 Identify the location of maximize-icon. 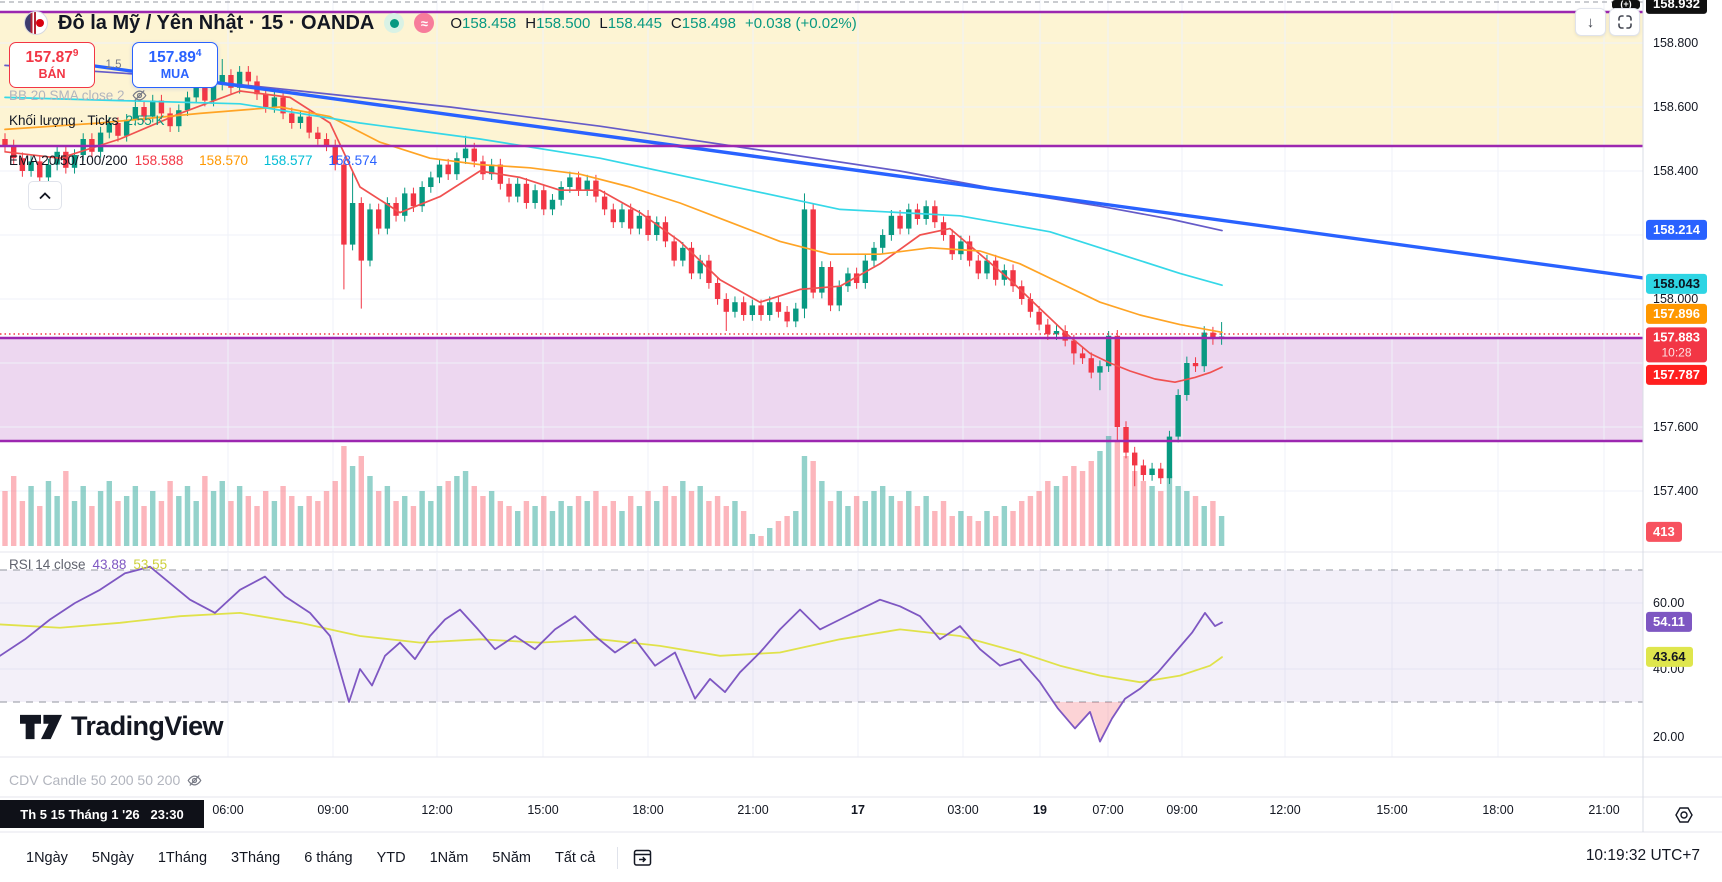
(1624, 22).